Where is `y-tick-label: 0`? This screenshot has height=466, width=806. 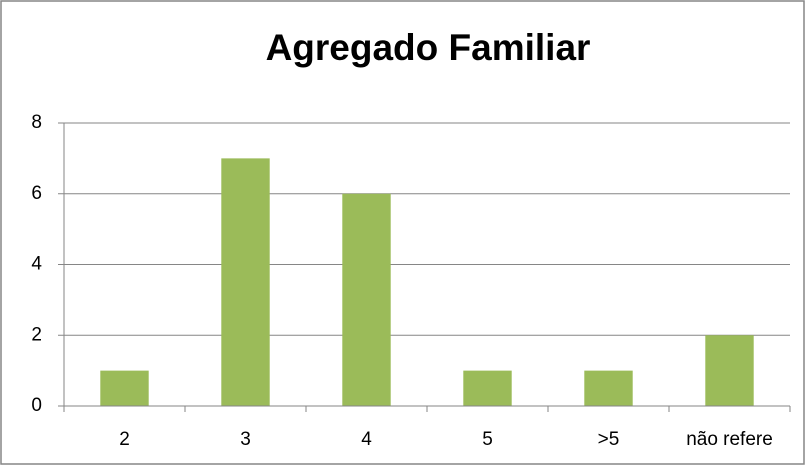 y-tick-label: 0 is located at coordinates (36, 405).